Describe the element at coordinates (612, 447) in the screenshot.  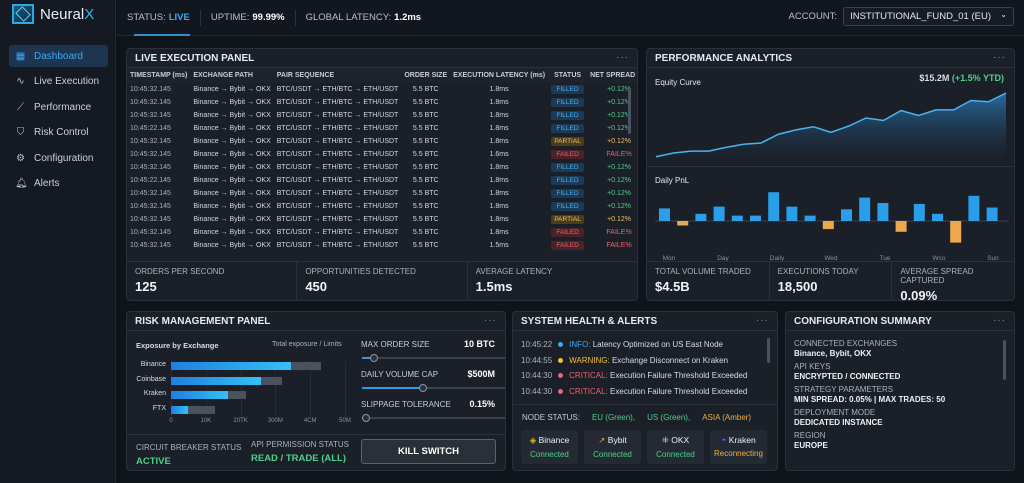
I see `exchange-card-bybit: ↗ Bybit Connected` at that location.